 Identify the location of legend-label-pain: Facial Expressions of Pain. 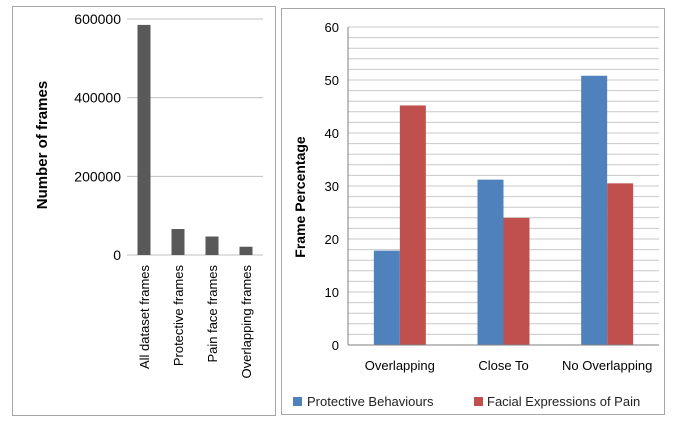
(563, 401).